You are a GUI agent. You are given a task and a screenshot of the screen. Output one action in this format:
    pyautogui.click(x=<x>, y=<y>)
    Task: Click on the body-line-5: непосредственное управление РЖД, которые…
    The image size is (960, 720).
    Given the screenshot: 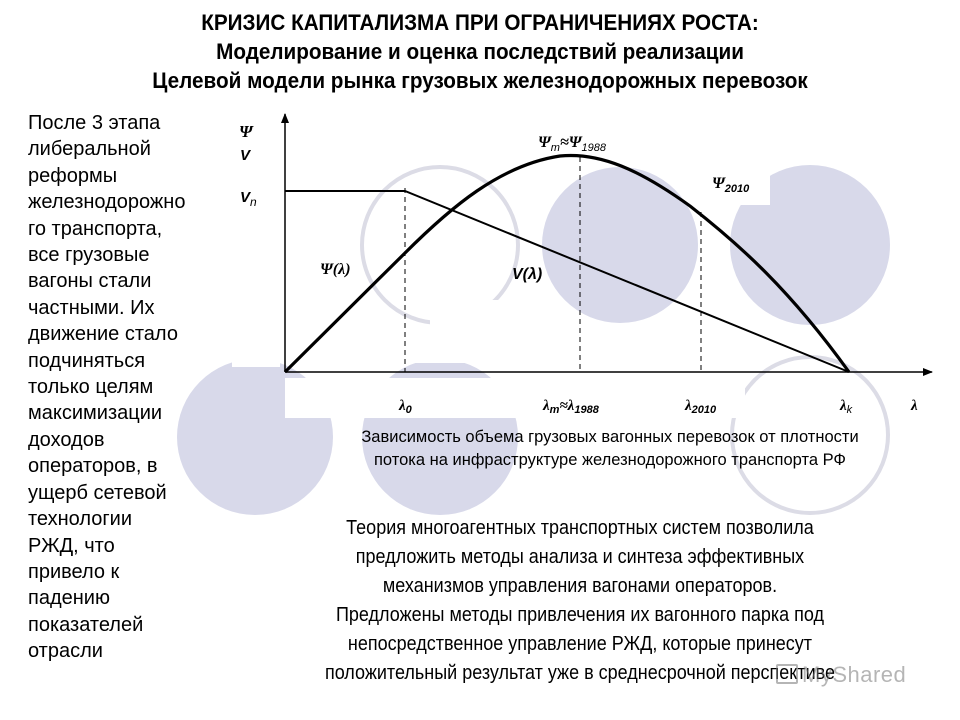 What is the action you would take?
    pyautogui.click(x=580, y=644)
    